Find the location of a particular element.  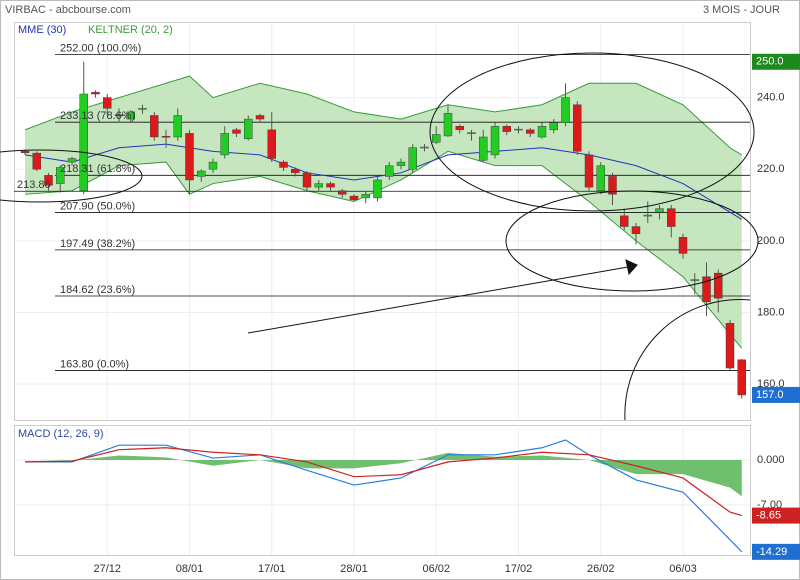

arrow-head is located at coordinates (631, 267).